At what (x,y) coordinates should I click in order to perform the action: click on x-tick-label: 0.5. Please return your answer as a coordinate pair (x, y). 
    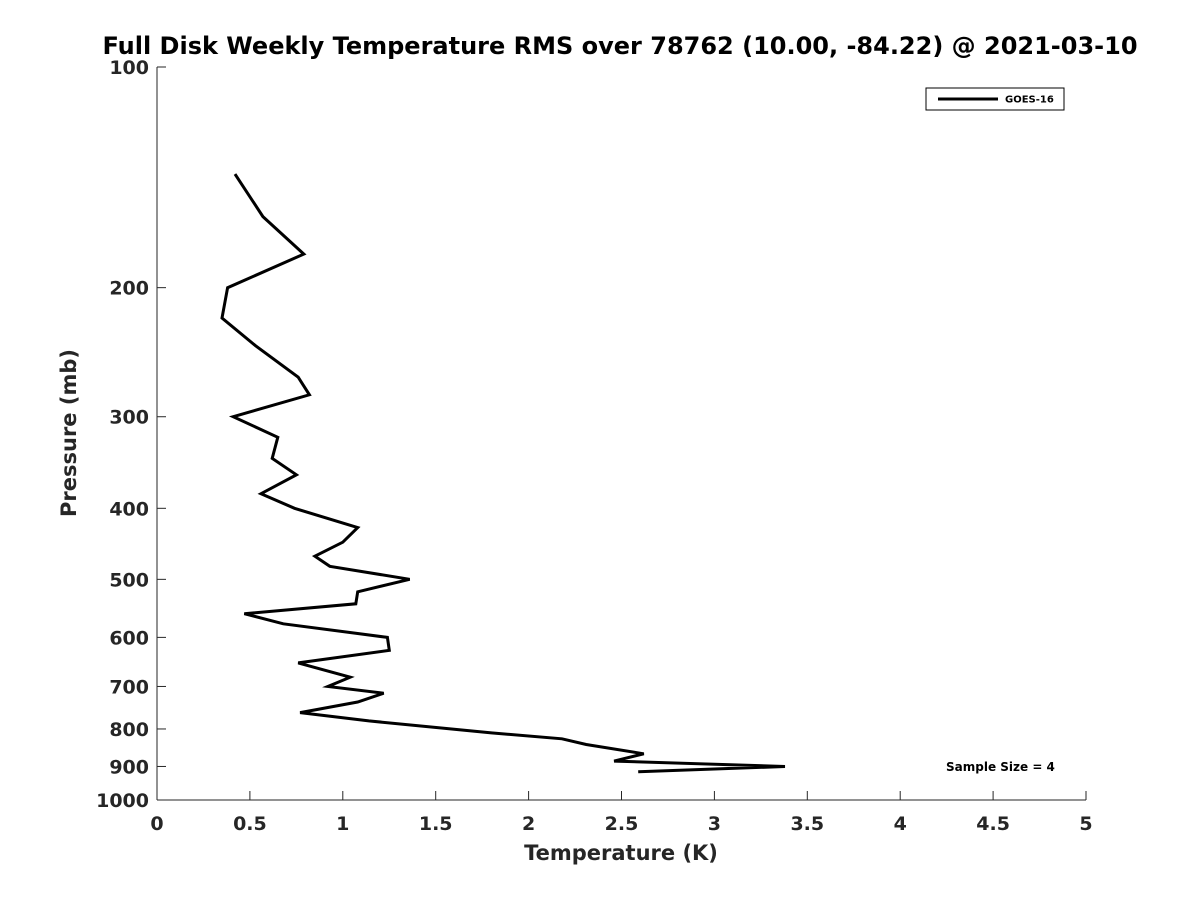
    Looking at the image, I should click on (250, 824).